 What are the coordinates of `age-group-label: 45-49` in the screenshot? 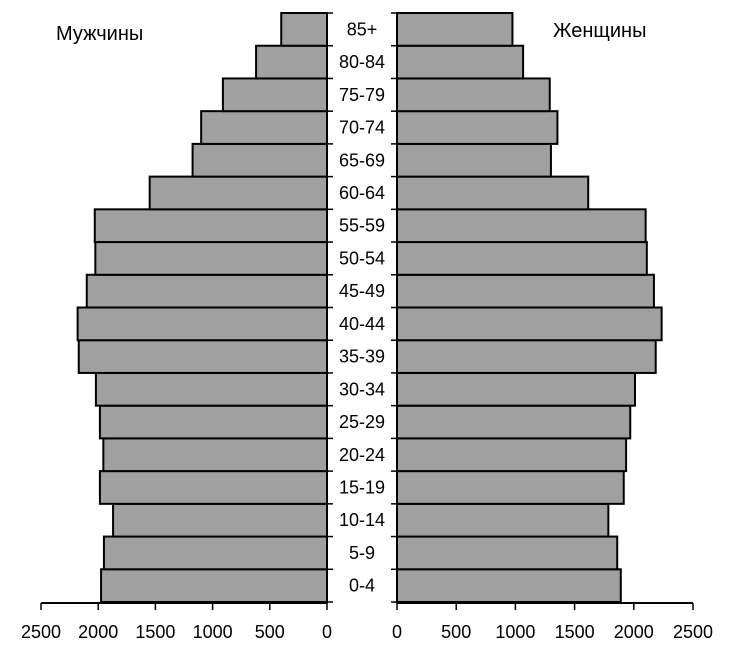 It's located at (362, 291).